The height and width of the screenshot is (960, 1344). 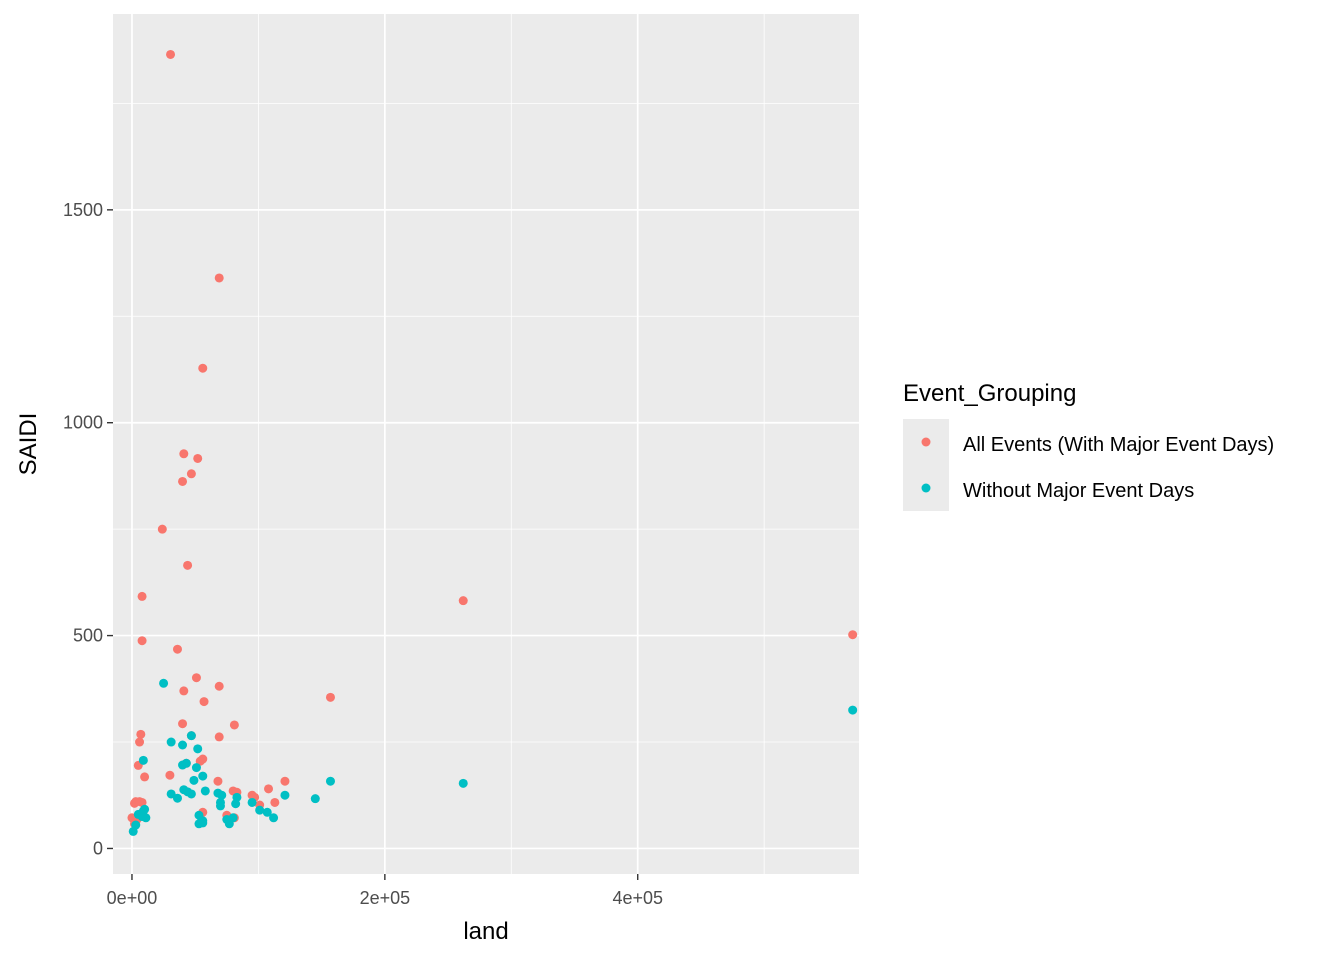 I want to click on y-tick-label-0: 0, so click(x=98, y=848).